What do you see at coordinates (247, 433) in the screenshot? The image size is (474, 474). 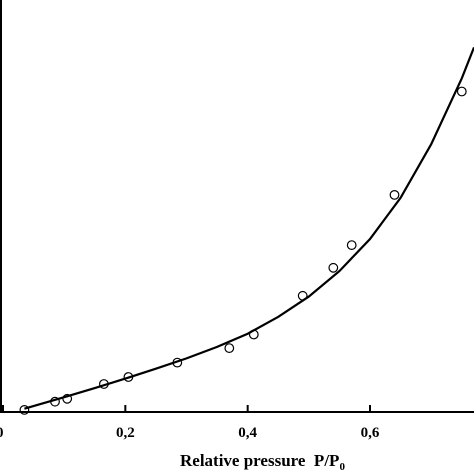 I see `x-tick-label: 0,4` at bounding box center [247, 433].